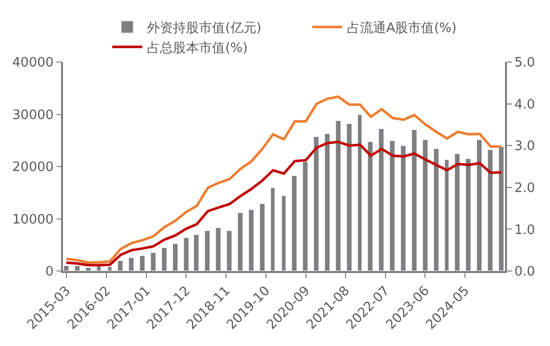  I want to click on y2-tick-label: 1.0, so click(525, 230).